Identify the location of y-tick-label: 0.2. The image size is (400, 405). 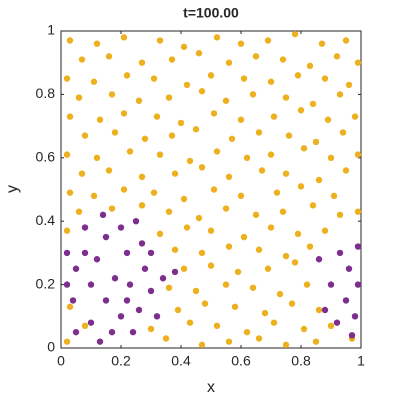
(46, 283).